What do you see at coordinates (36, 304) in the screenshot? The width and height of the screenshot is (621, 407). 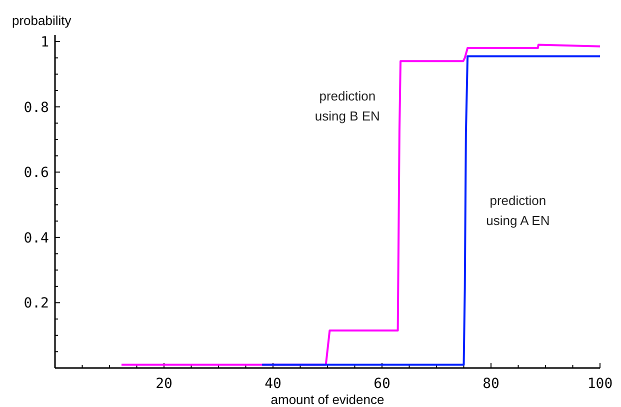 I see `y-tick-label: 0.2` at bounding box center [36, 304].